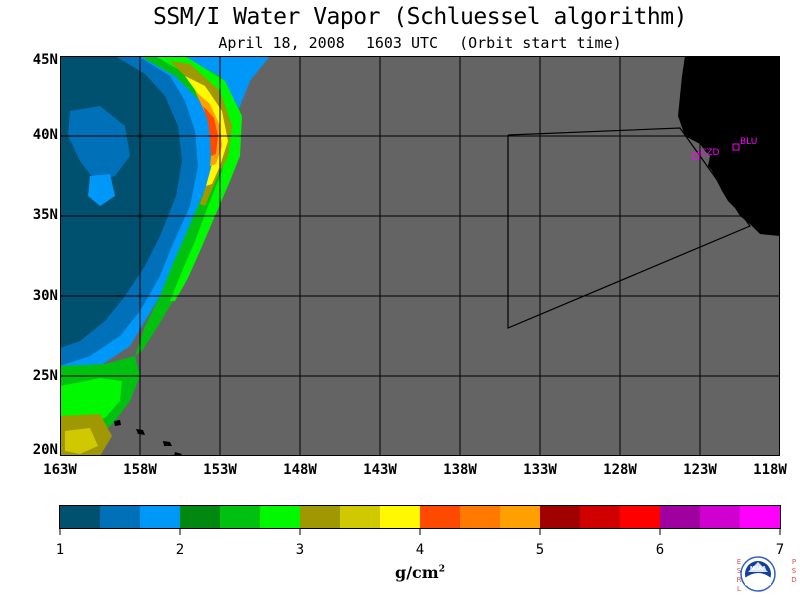 The height and width of the screenshot is (600, 800). Describe the element at coordinates (441, 569) in the screenshot. I see `unit-superscript: 2` at that location.